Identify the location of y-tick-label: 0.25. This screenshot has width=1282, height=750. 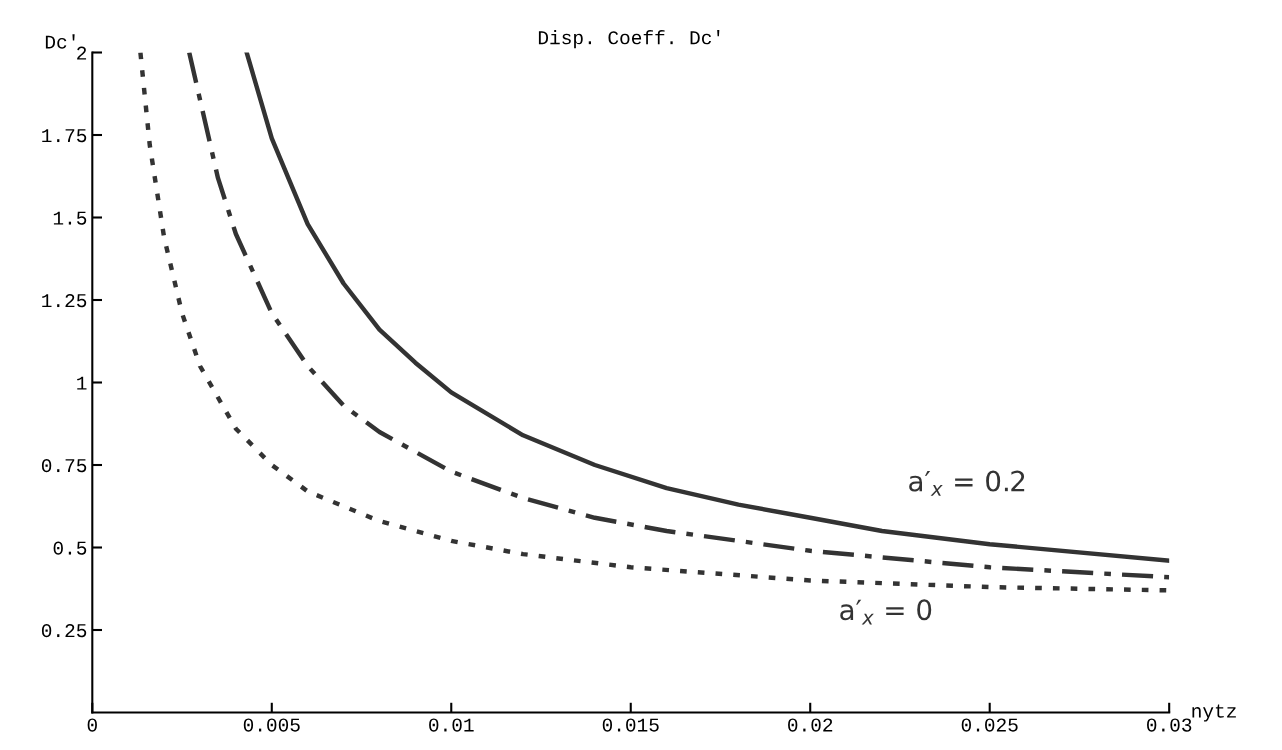
(64, 631).